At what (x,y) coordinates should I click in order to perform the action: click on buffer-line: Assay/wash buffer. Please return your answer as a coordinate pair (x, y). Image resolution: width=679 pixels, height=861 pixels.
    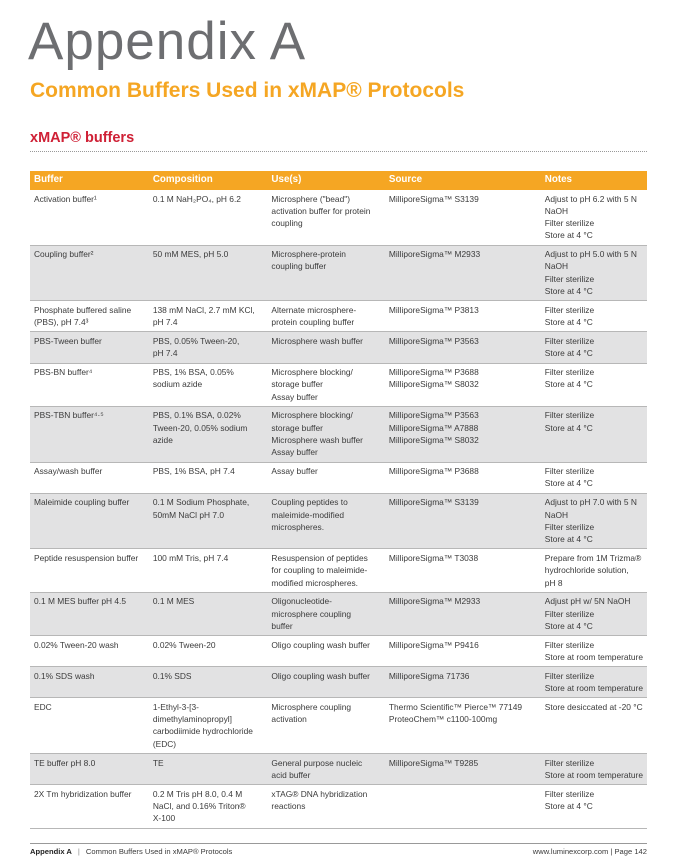
    Looking at the image, I should click on (68, 471).